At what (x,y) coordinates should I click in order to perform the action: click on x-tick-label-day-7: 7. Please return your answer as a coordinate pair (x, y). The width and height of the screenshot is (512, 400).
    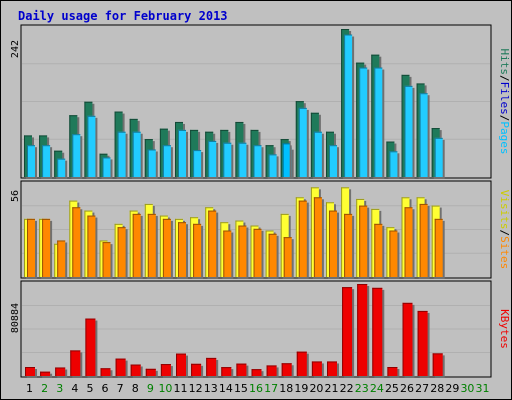
    Looking at the image, I should click on (120, 388).